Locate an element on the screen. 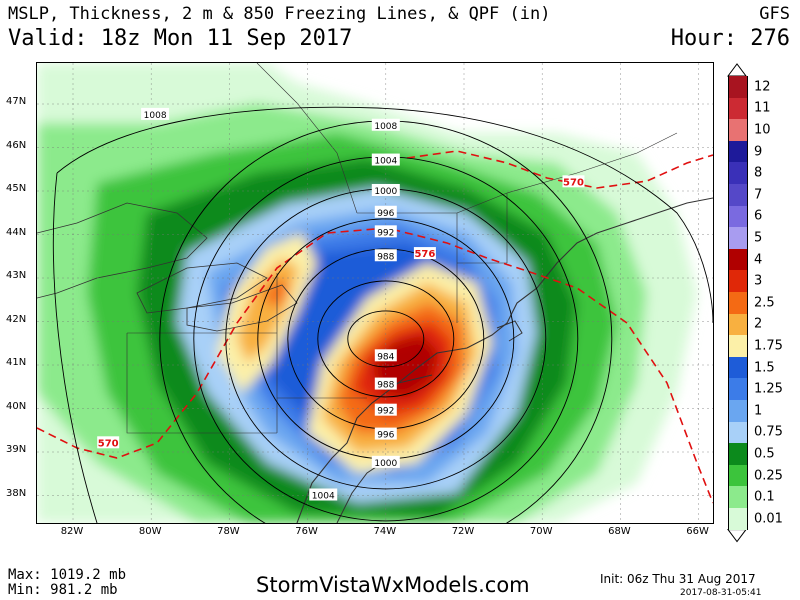  thickness-value: 576 is located at coordinates (424, 254).